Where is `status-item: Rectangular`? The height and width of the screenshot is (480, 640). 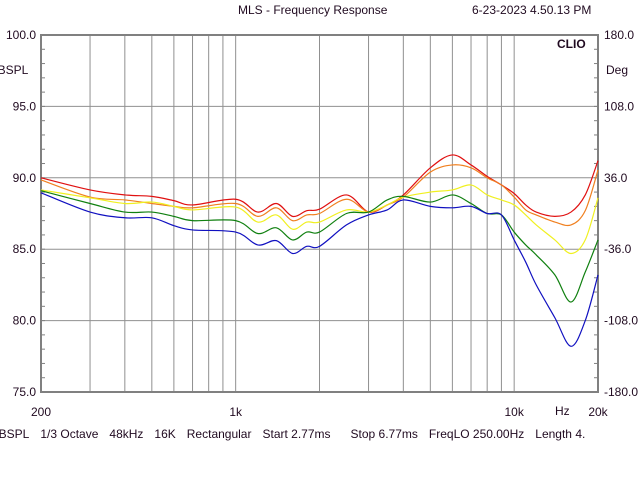 status-item: Rectangular is located at coordinates (219, 434).